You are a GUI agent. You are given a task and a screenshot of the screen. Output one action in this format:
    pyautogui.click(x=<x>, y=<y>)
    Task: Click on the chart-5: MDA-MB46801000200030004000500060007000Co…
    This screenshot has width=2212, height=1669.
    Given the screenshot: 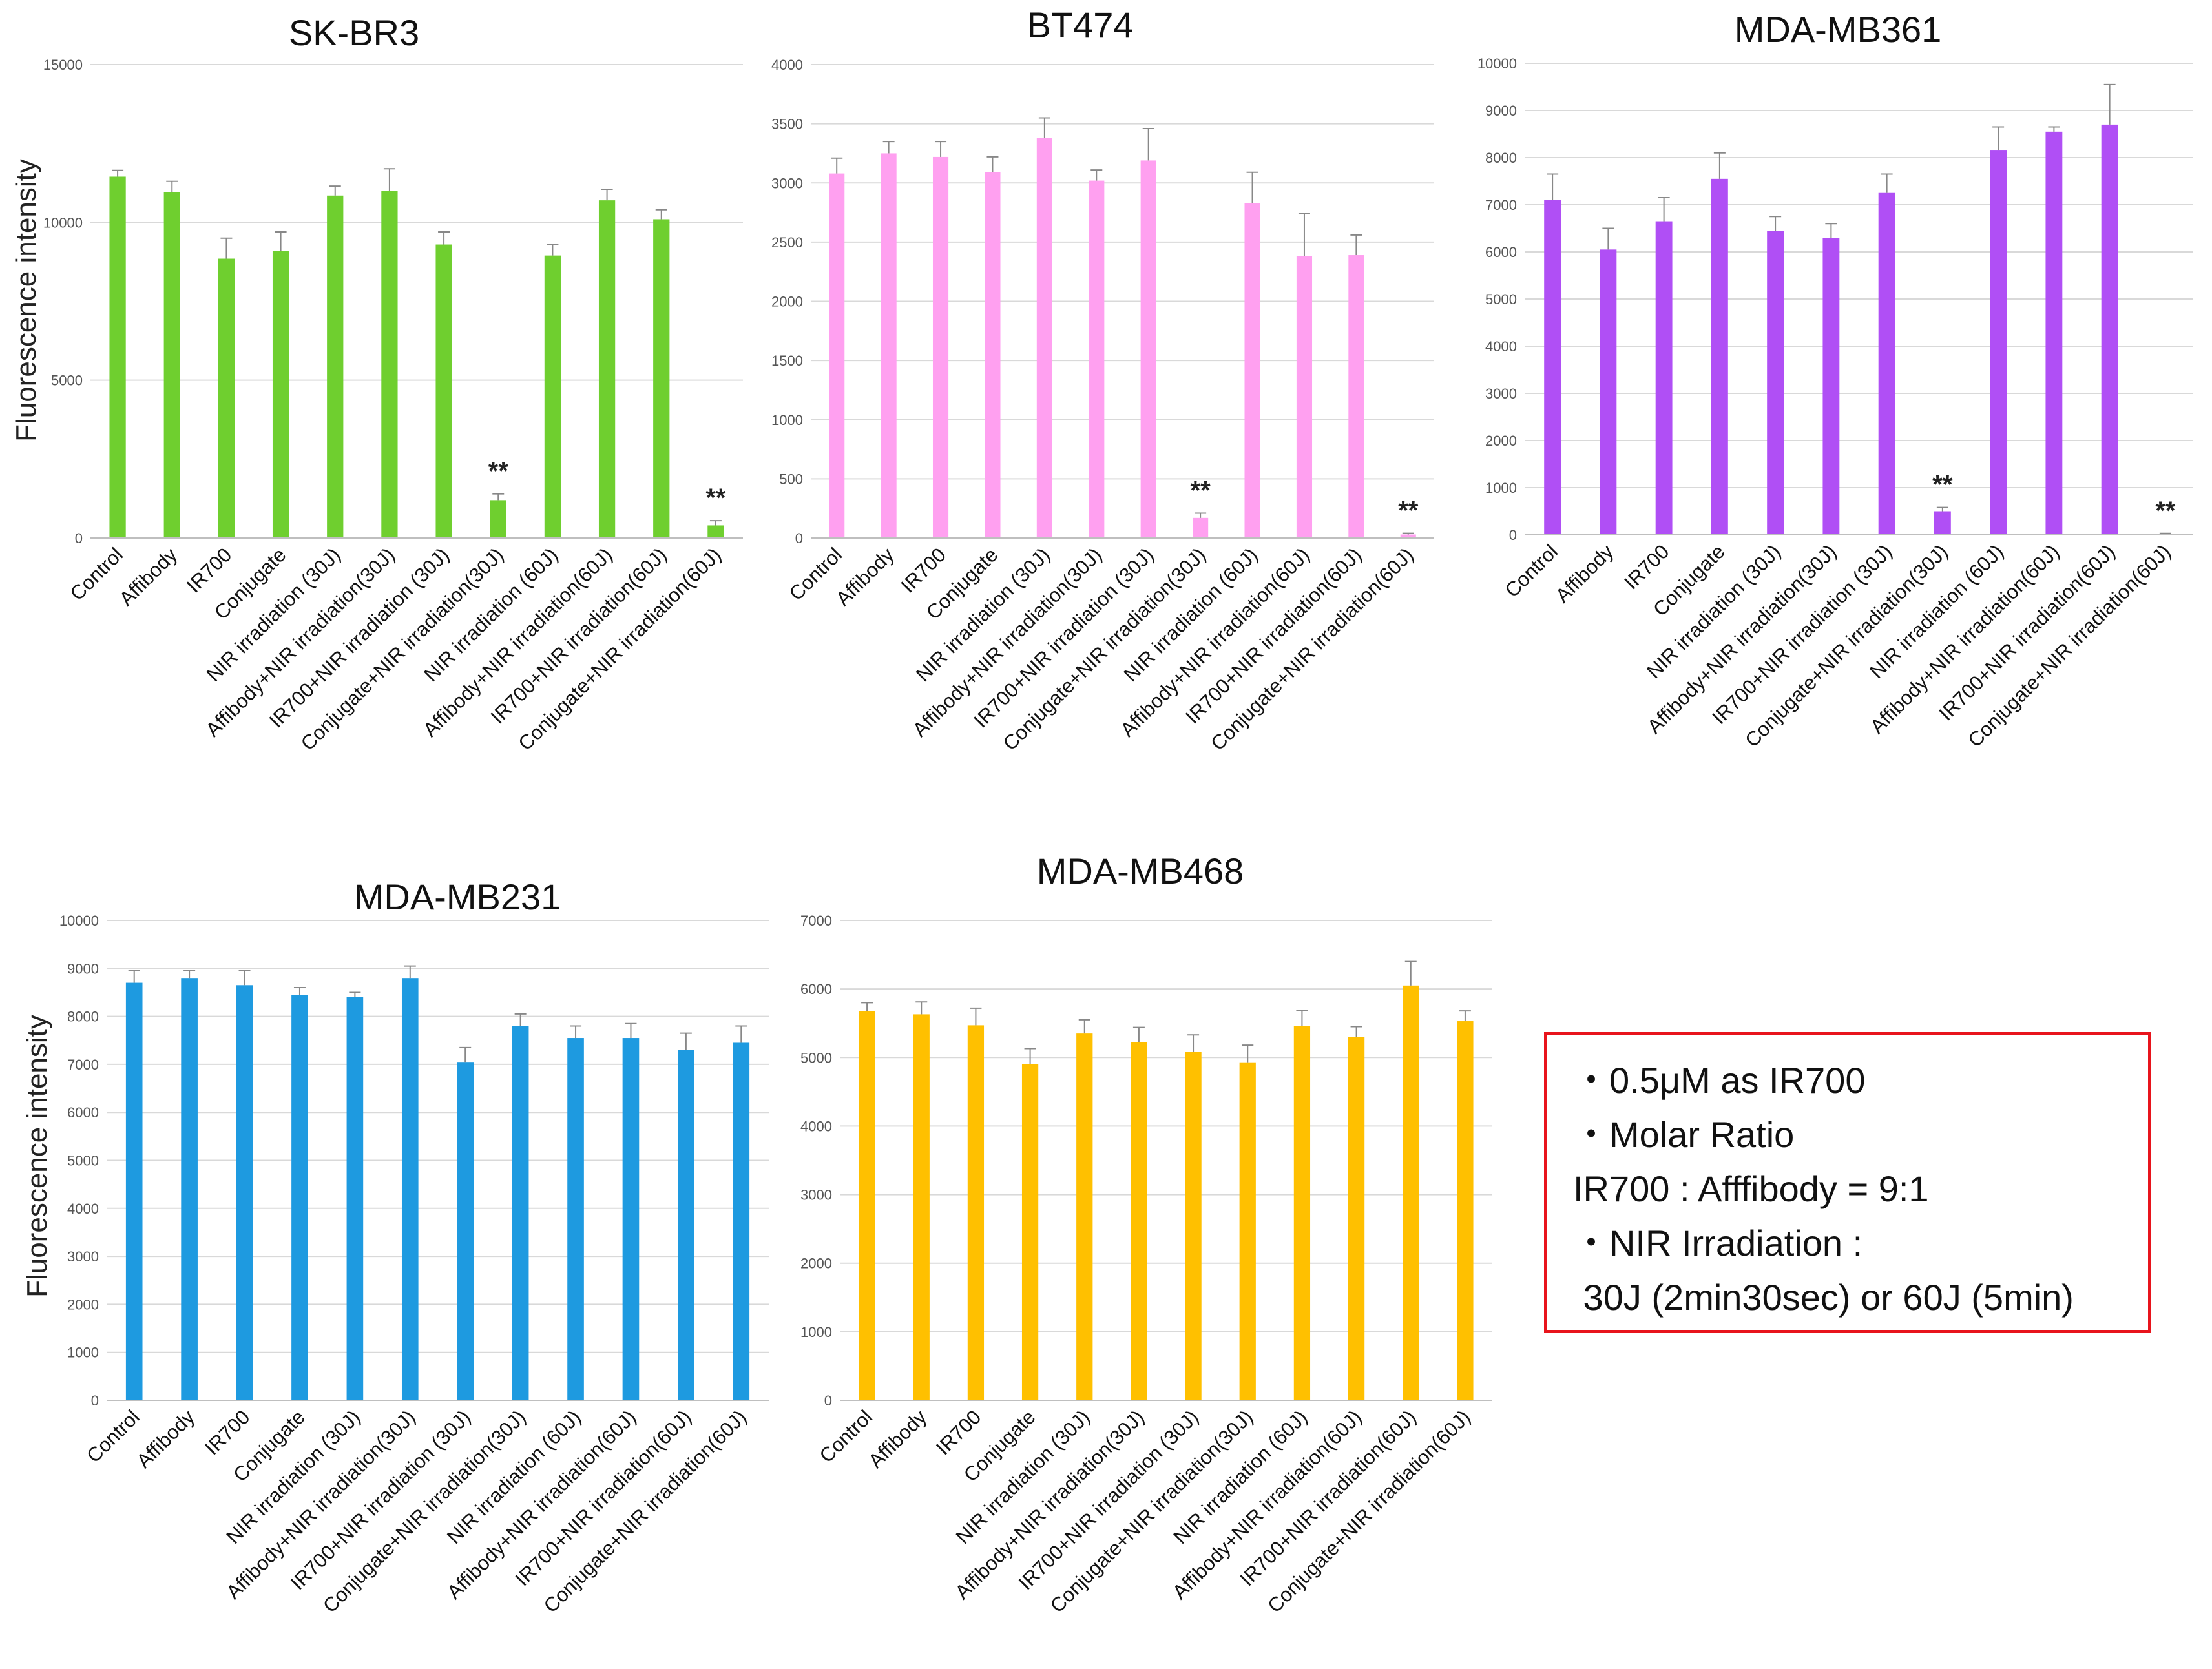 What is the action you would take?
    pyautogui.click(x=1146, y=1234)
    